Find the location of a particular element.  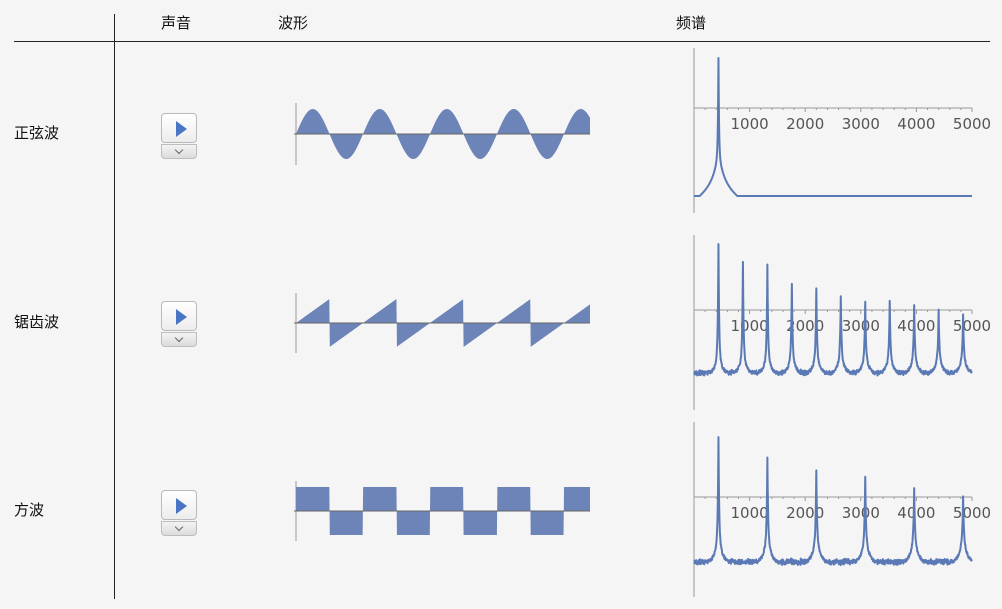

sound-player-sine is located at coordinates (179, 136).